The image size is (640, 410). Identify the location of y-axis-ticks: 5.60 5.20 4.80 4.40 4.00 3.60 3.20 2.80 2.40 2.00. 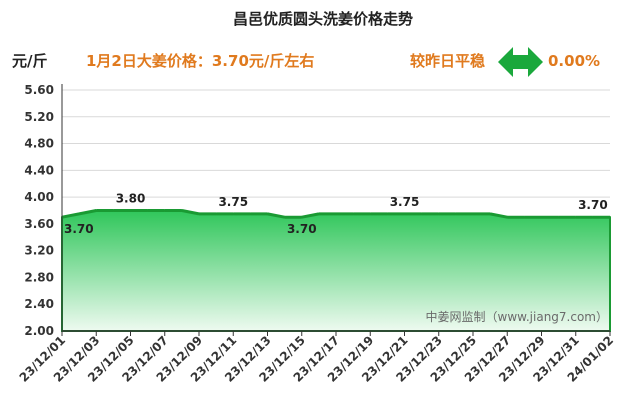
(39, 210).